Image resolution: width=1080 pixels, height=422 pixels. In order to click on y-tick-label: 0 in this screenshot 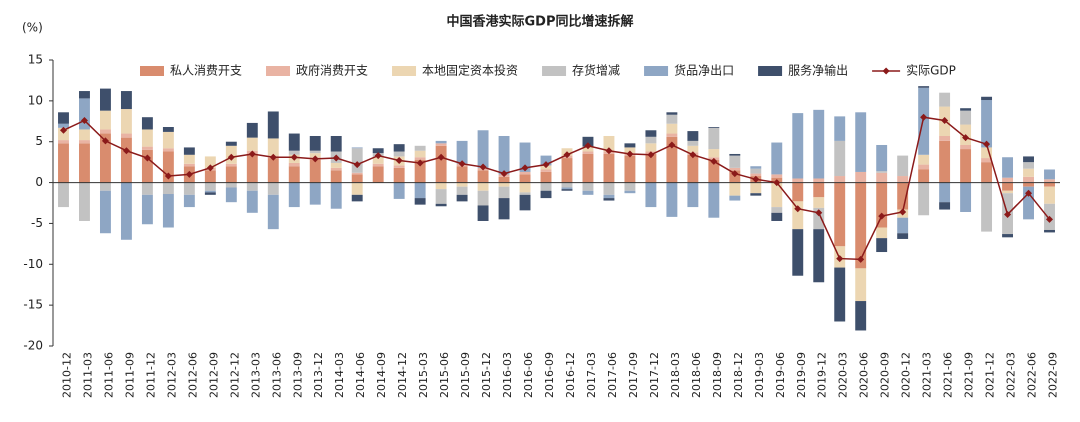, I will do `click(39, 182)`.